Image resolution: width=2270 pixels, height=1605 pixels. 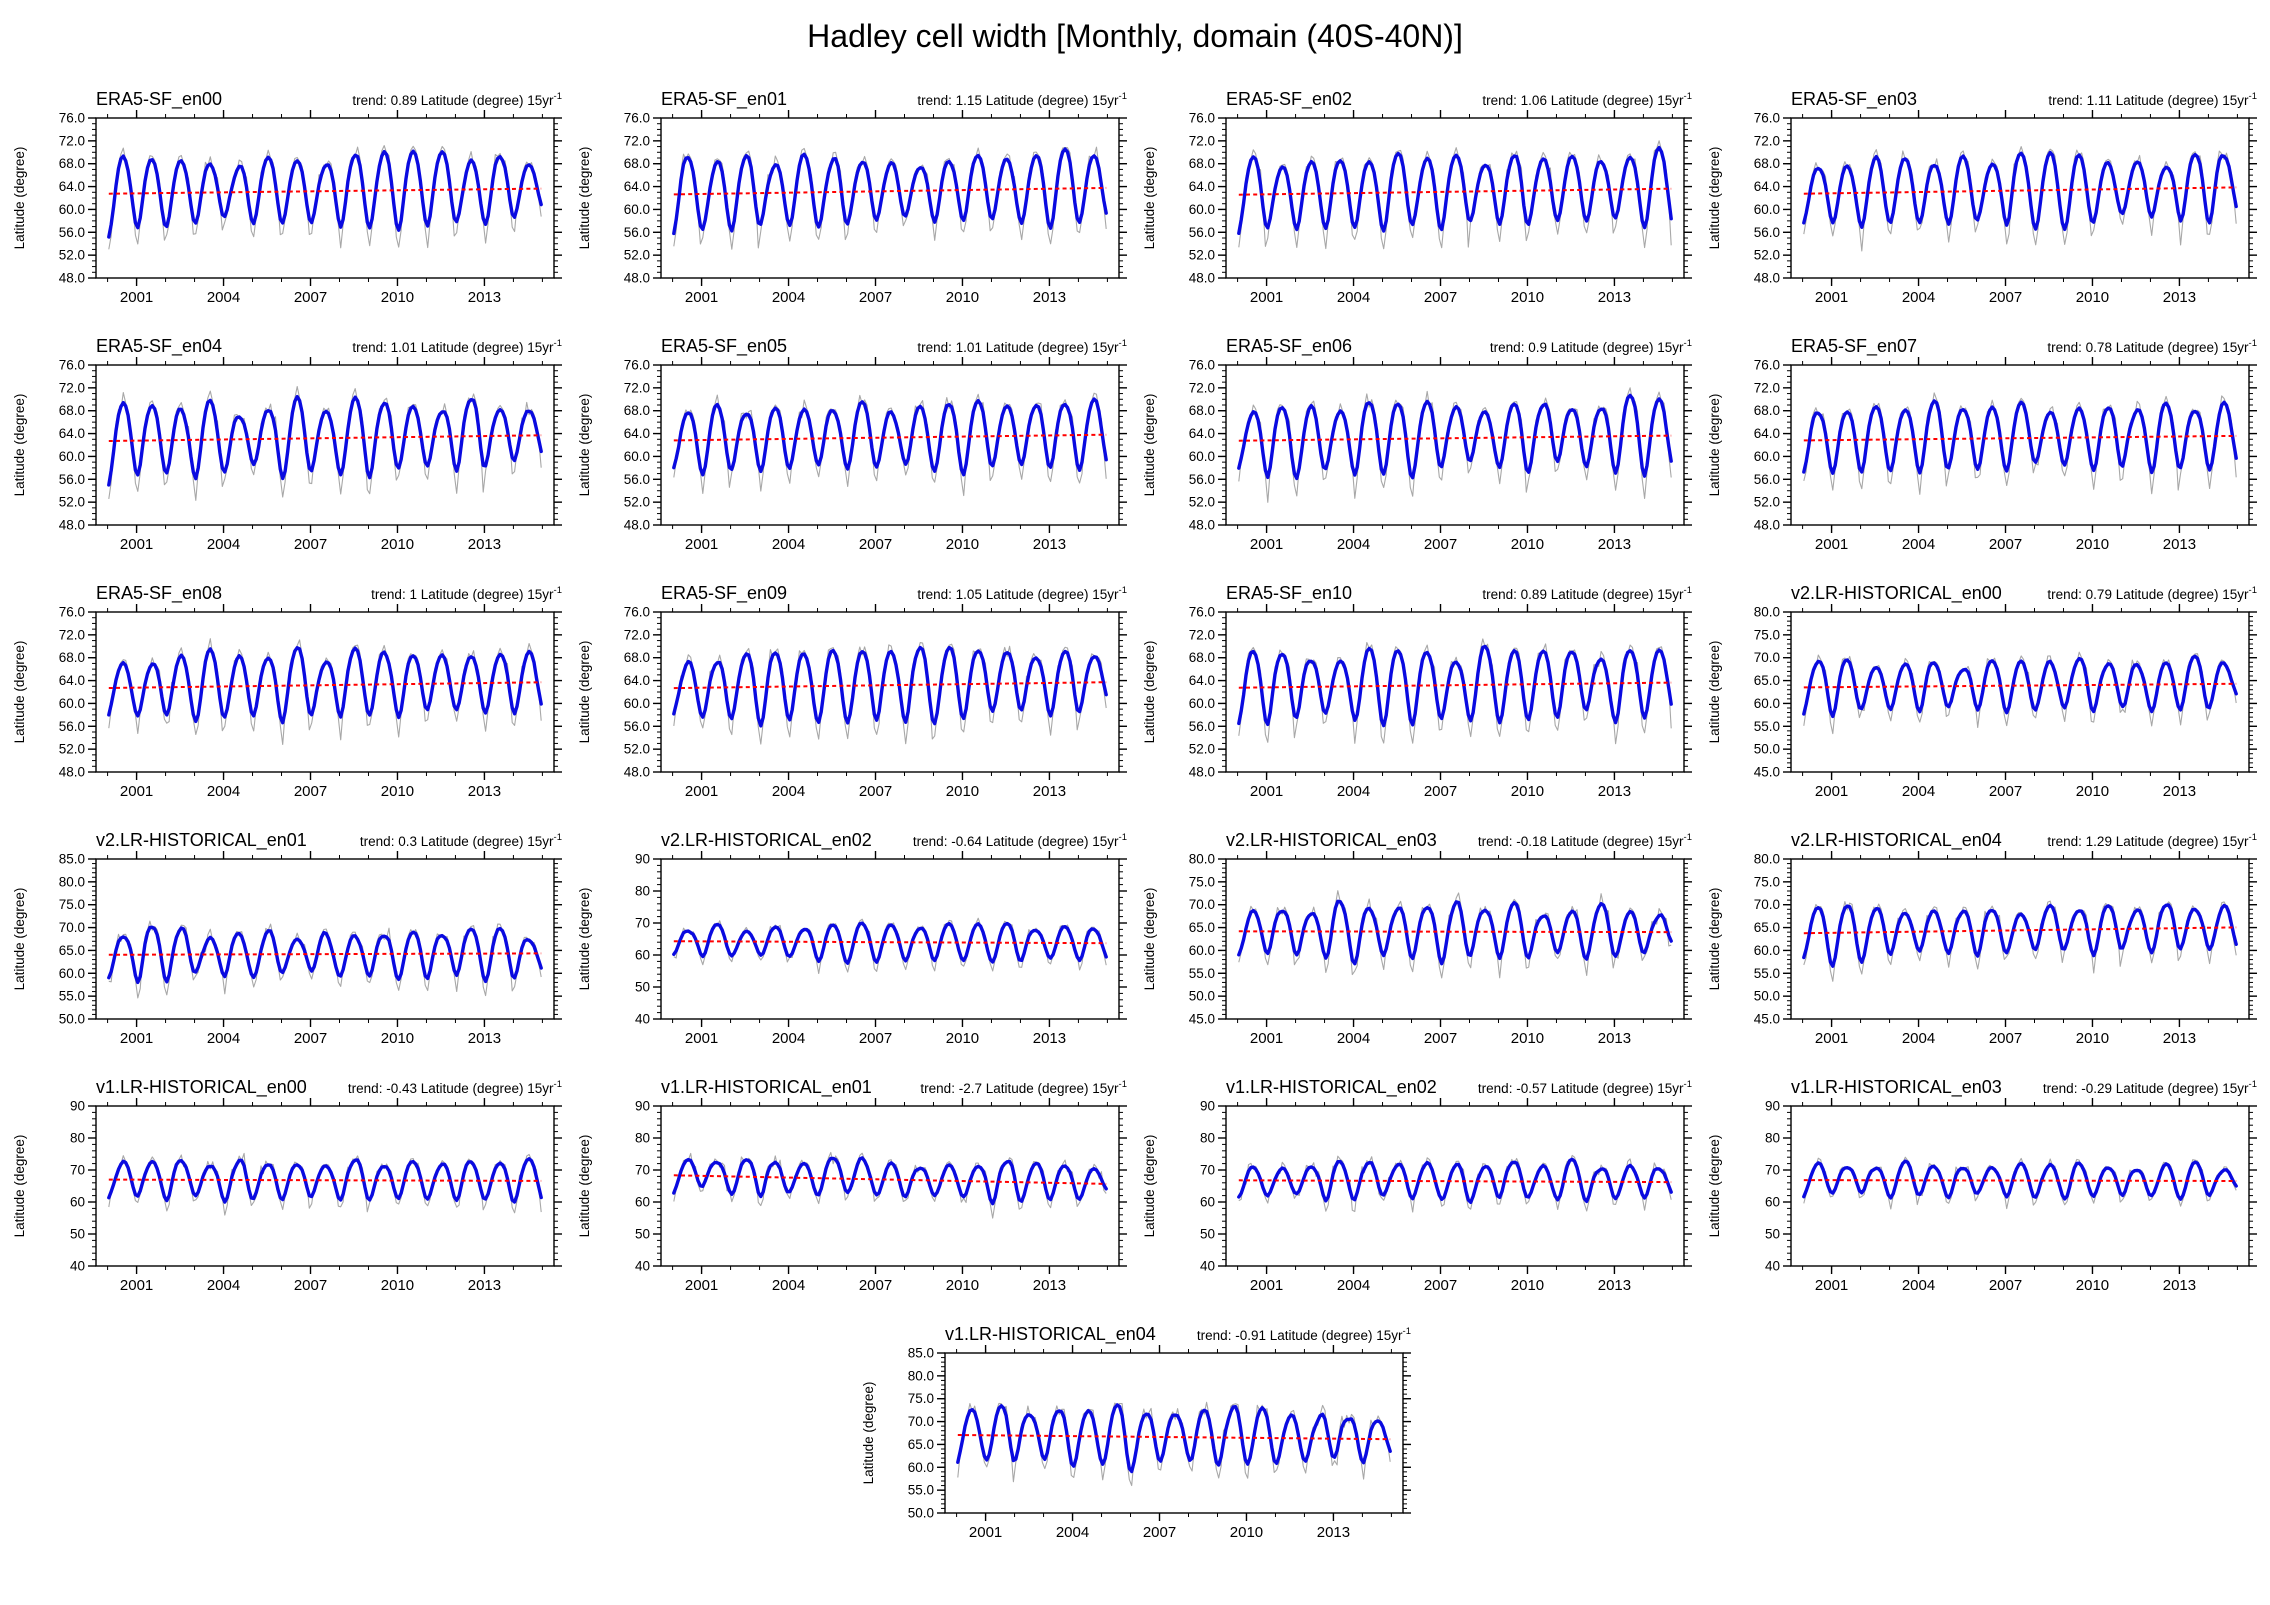 I want to click on y-tick-label: 72.0, so click(x=637, y=140).